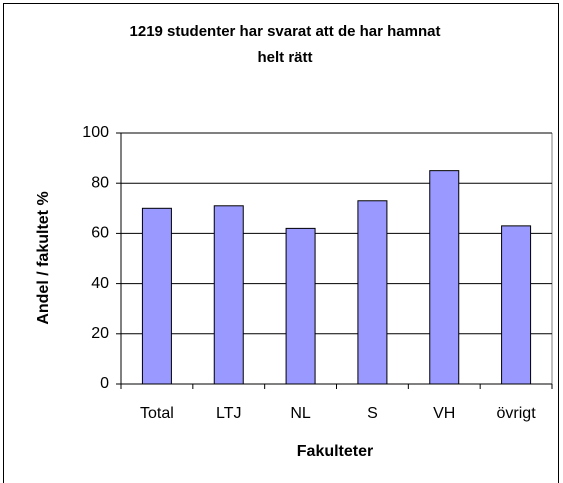 Image resolution: width=563 pixels, height=483 pixels. I want to click on x-tick-label: NL, so click(300, 413).